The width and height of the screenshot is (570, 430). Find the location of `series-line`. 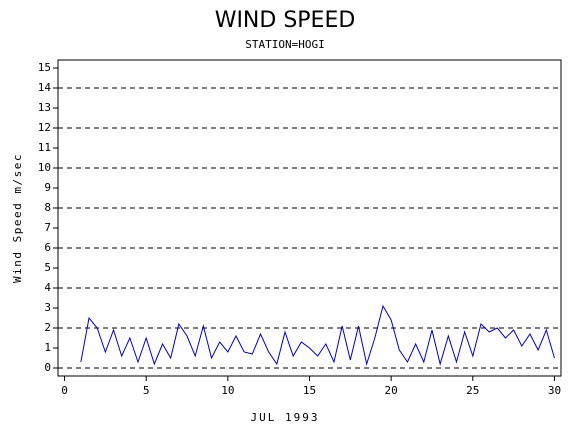

series-line is located at coordinates (317, 335).